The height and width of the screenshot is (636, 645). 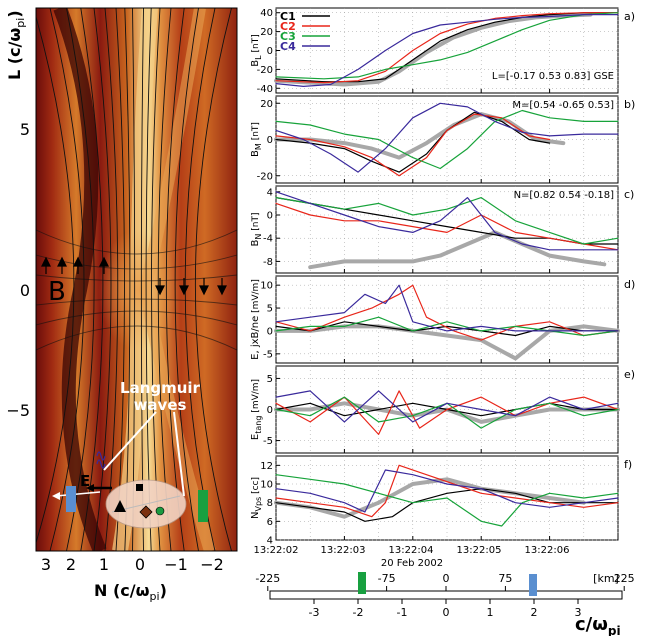 What do you see at coordinates (256, 409) in the screenshot?
I see `panel-ylabel: Etang [mV/m]` at bounding box center [256, 409].